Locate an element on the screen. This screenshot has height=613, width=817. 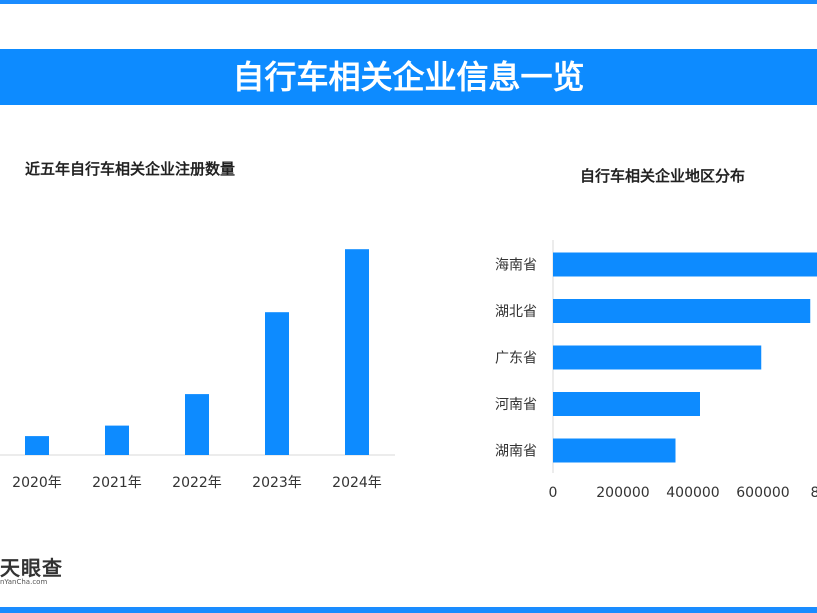
right-y-tick-label: 河南省 is located at coordinates (516, 405).